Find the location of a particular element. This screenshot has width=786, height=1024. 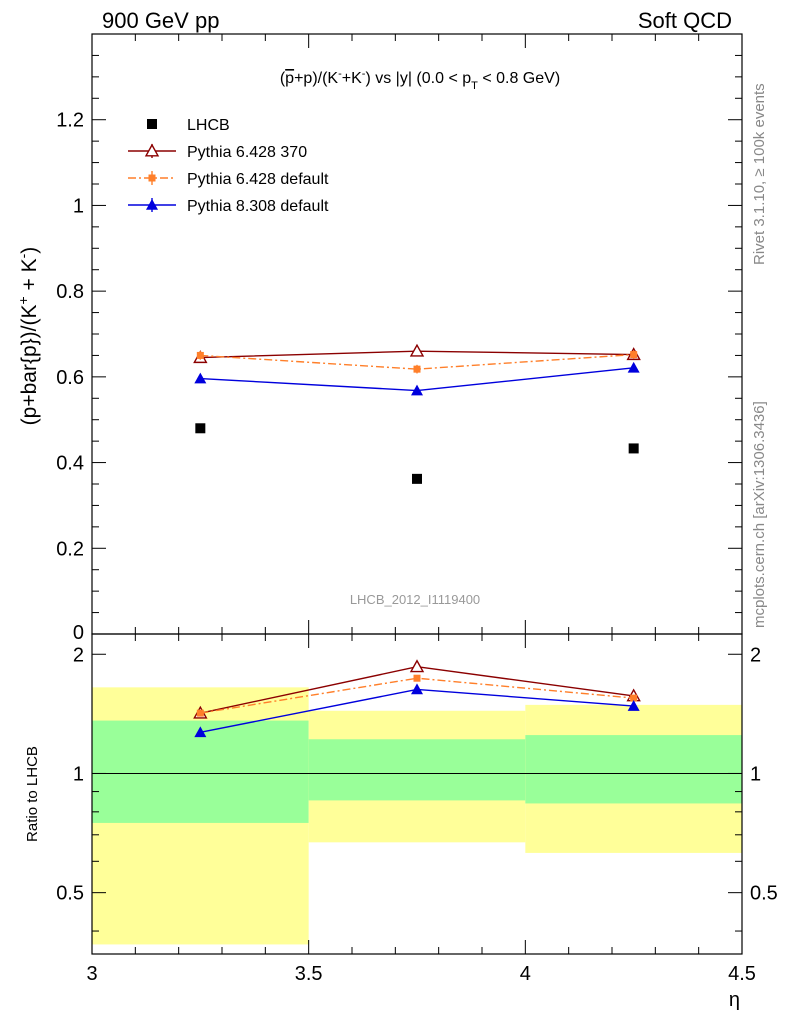

ratio-ylabel: Ratio to LHCB is located at coordinates (32, 794).